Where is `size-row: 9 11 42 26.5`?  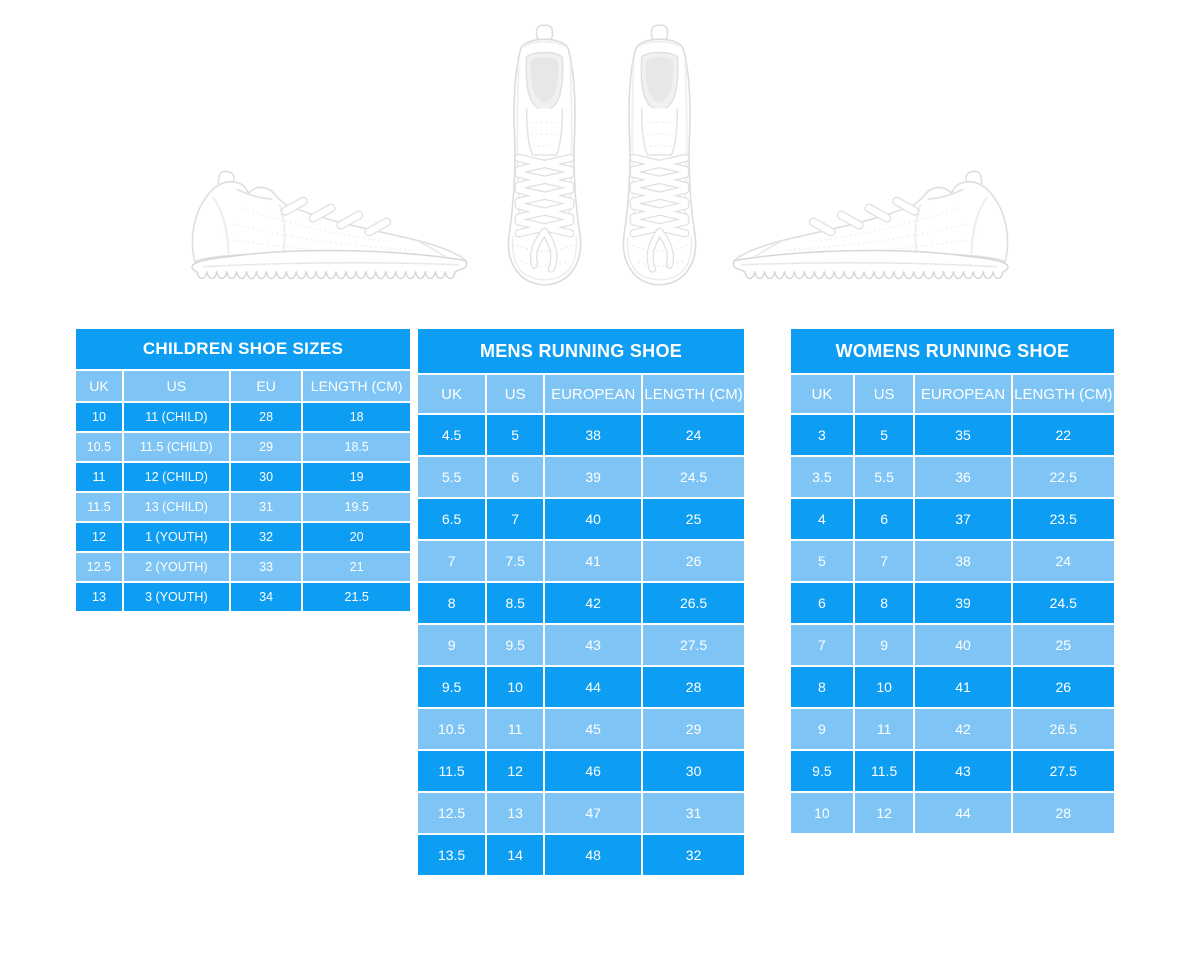 size-row: 9 11 42 26.5 is located at coordinates (952, 729).